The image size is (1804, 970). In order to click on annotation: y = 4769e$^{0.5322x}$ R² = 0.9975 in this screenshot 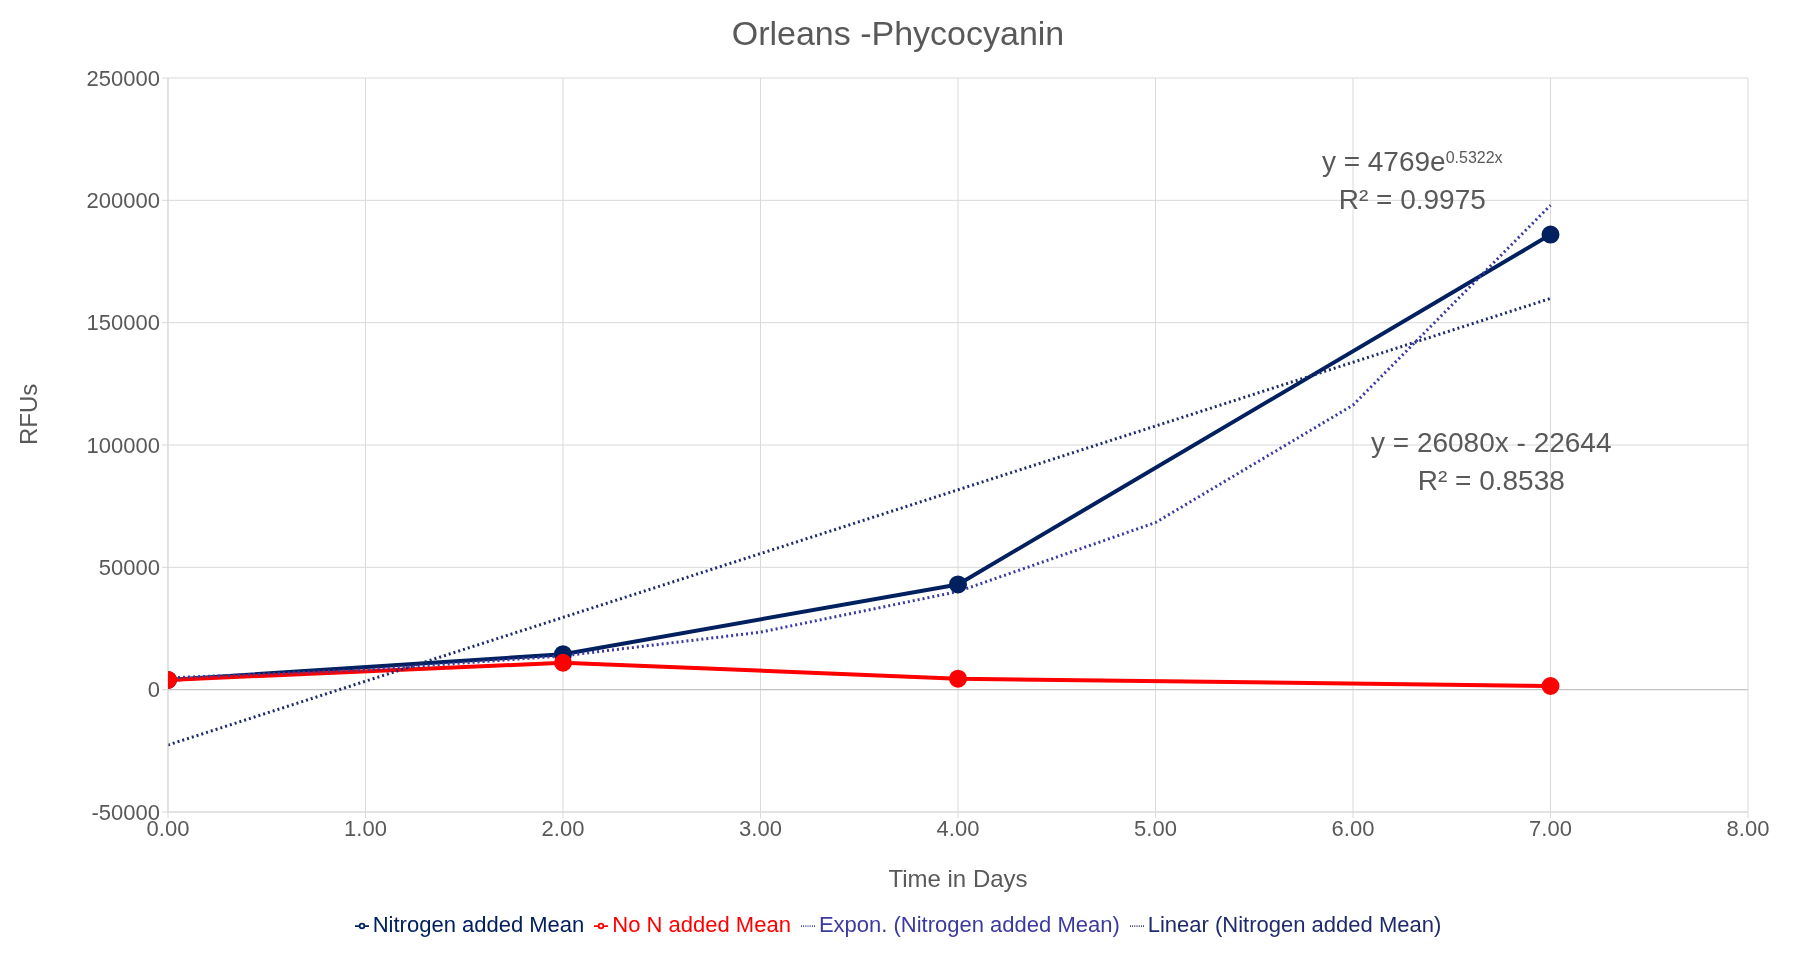, I will do `click(1412, 180)`.